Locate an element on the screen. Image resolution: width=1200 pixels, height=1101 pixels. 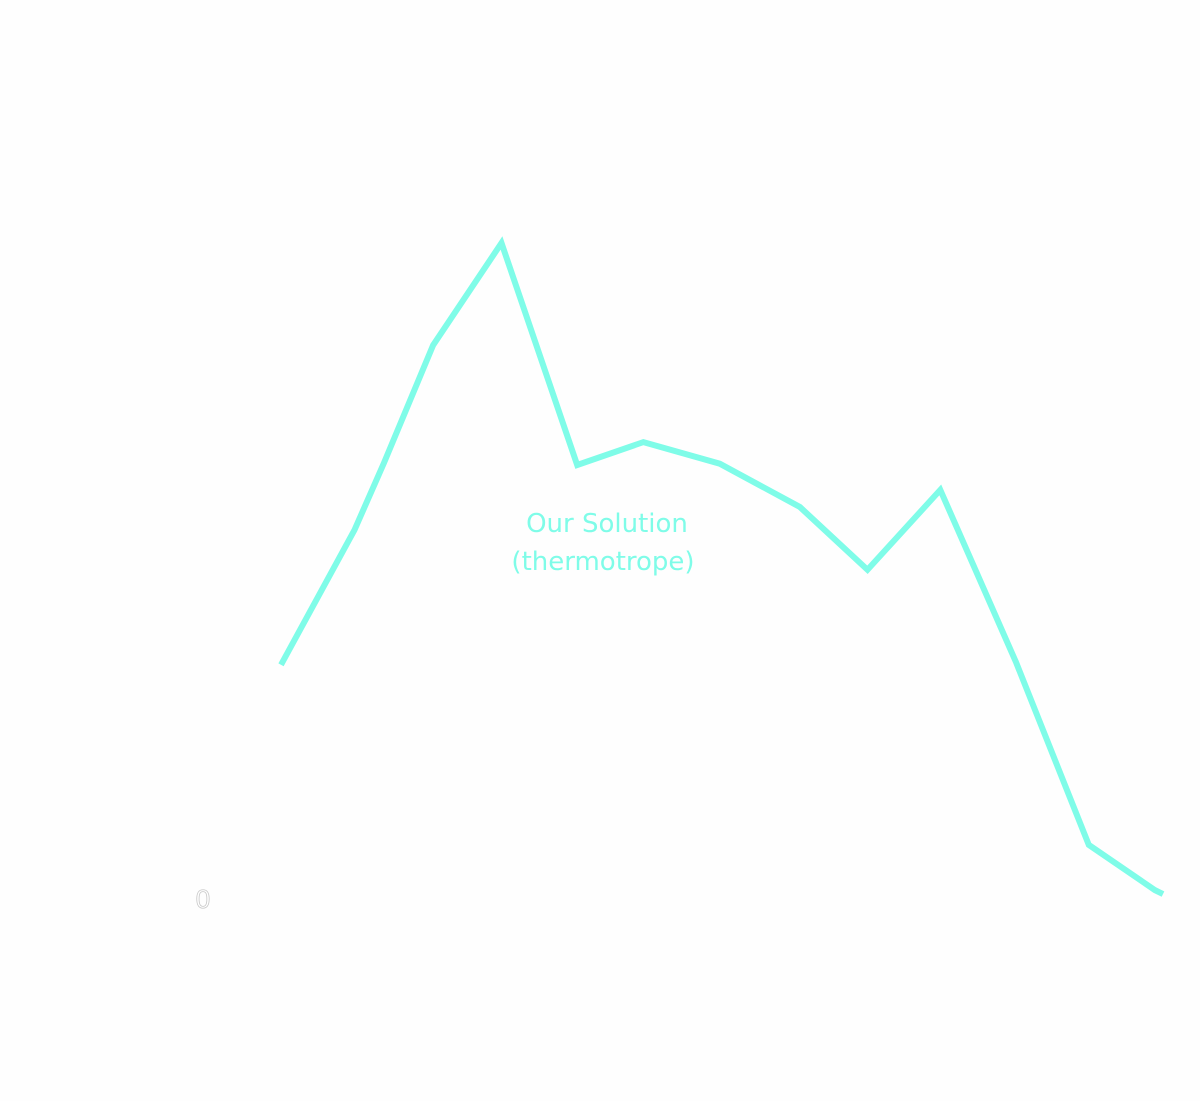
y-tick-label-0: 0 is located at coordinates (203, 899).